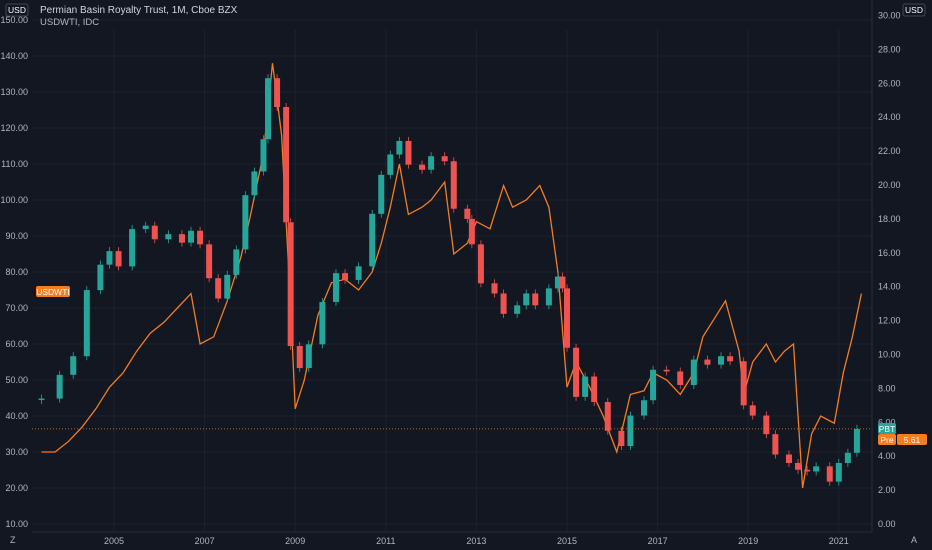 The height and width of the screenshot is (550, 932). I want to click on right-tick-7: 14.00, so click(889, 287).